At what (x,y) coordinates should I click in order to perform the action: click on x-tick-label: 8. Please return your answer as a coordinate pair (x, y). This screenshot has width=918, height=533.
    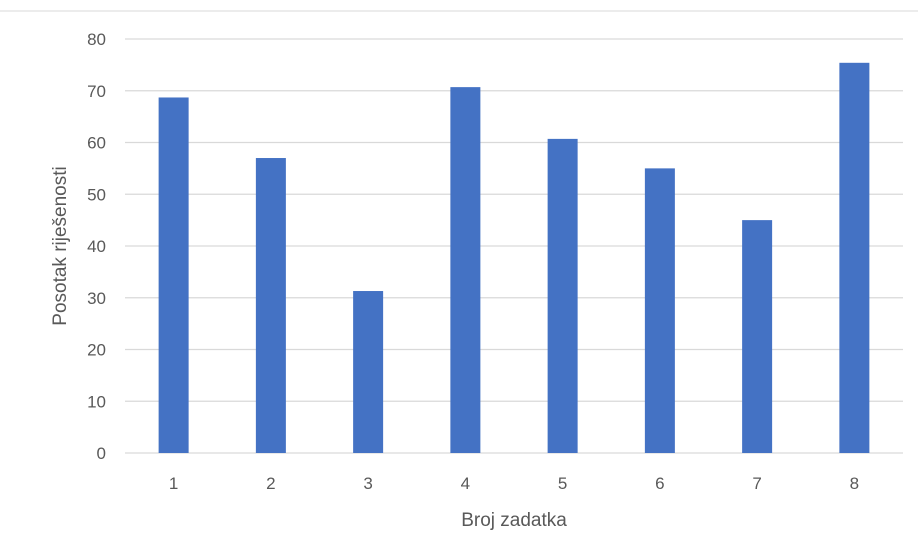
    Looking at the image, I should click on (854, 483).